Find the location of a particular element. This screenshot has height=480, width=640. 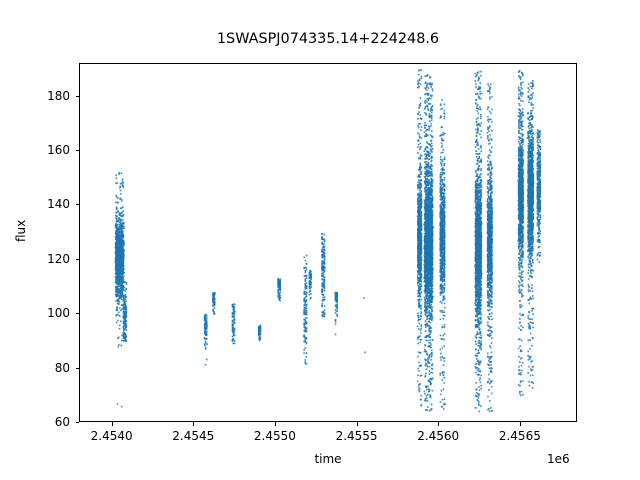

x-tick-label: 2.4560 is located at coordinates (438, 436).